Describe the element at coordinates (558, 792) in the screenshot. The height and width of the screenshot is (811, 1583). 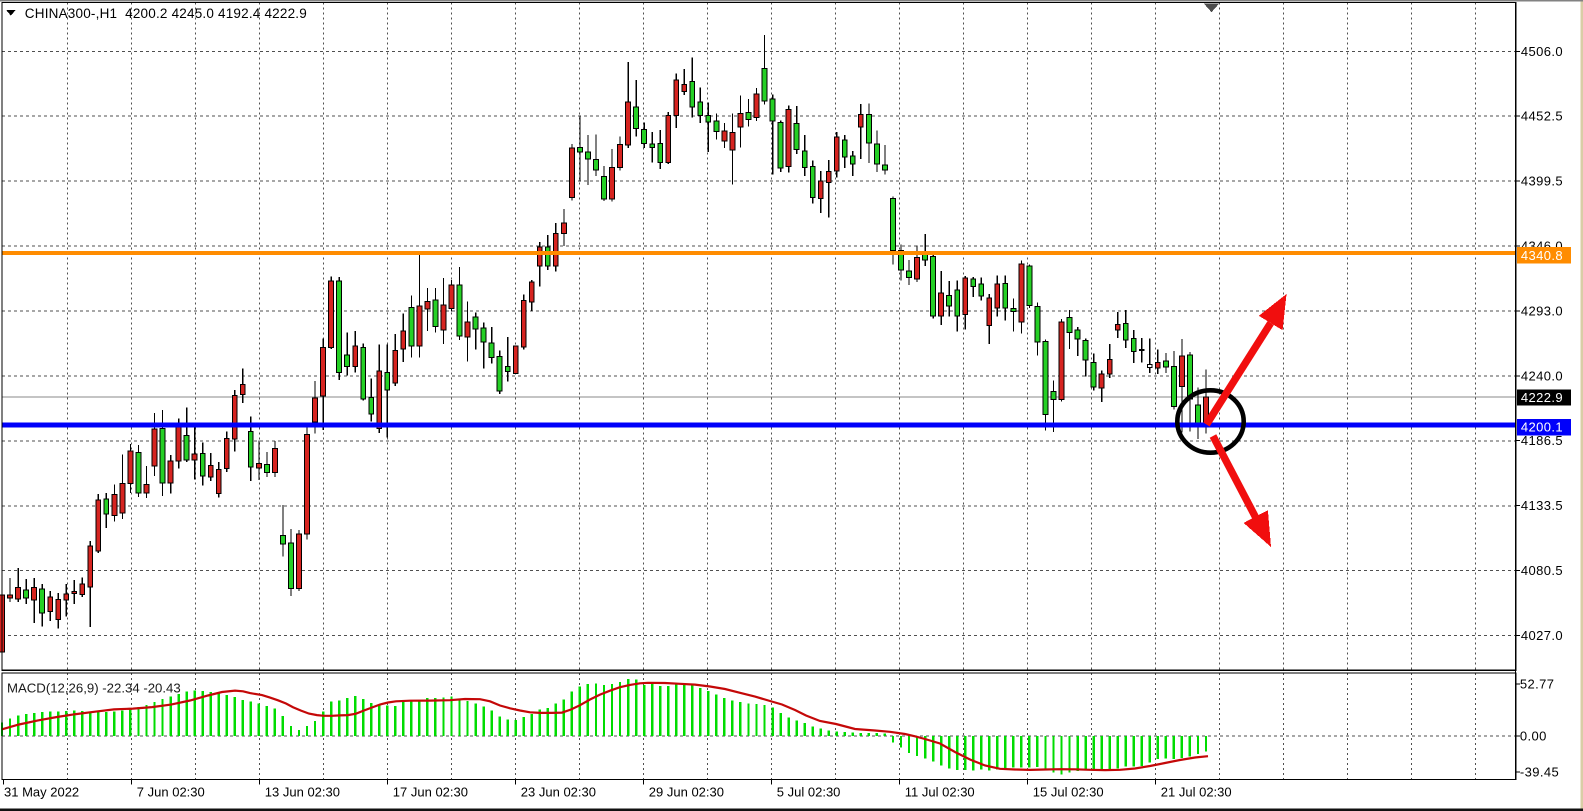
I see `svg-text: 23 Jun 02:30` at that location.